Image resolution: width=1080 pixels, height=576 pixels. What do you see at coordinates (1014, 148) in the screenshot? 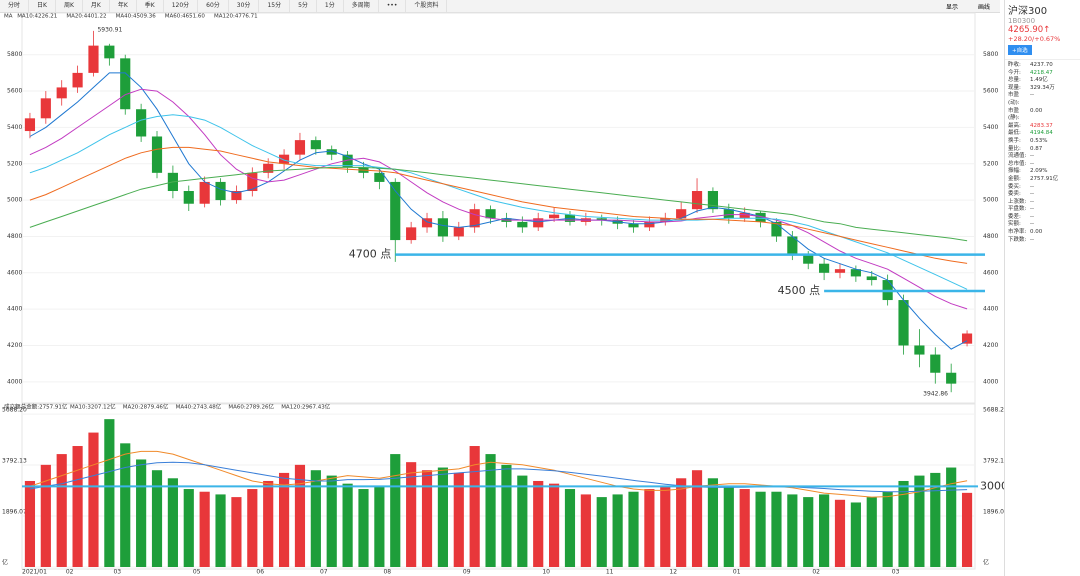
I see `stat-label: 量比:` at bounding box center [1014, 148].